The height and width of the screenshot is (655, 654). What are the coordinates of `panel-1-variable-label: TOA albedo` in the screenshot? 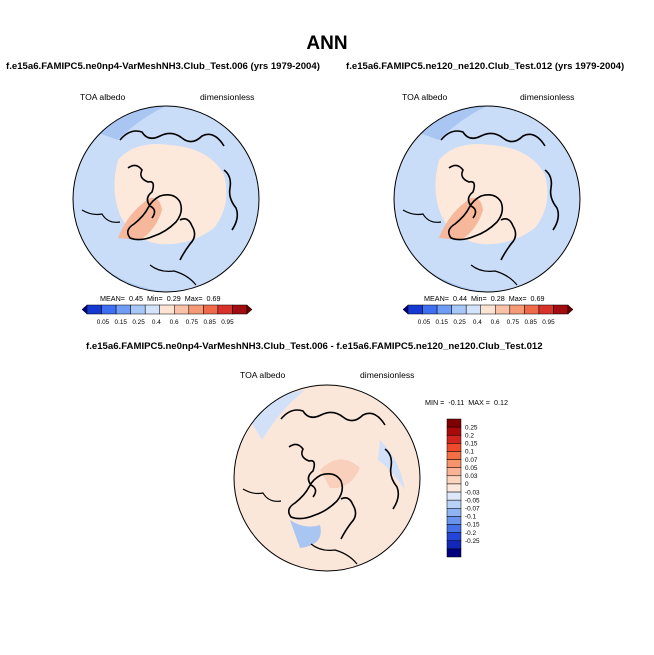 It's located at (103, 97).